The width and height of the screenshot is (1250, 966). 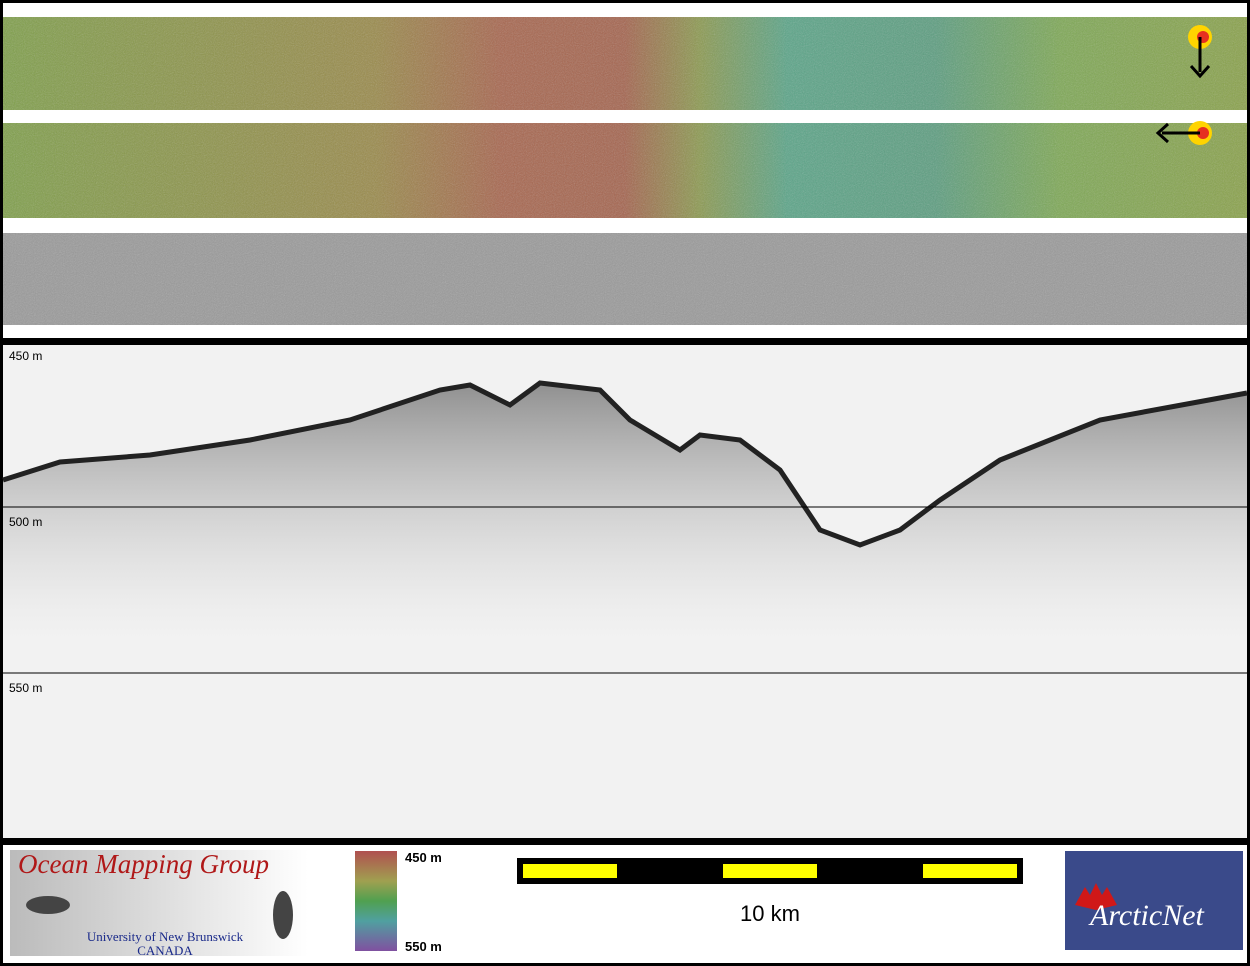 What do you see at coordinates (1146, 915) in the screenshot?
I see `partner-text: ArcticNet` at bounding box center [1146, 915].